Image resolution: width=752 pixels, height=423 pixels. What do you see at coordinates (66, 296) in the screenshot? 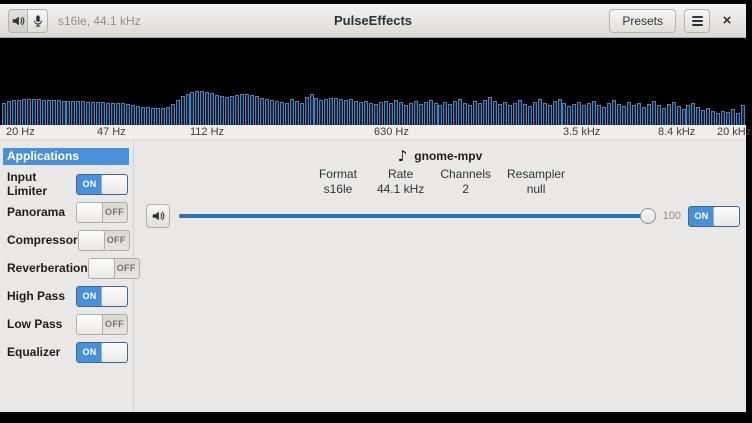
I see `effect-row-high-pass: High Pass ON` at bounding box center [66, 296].